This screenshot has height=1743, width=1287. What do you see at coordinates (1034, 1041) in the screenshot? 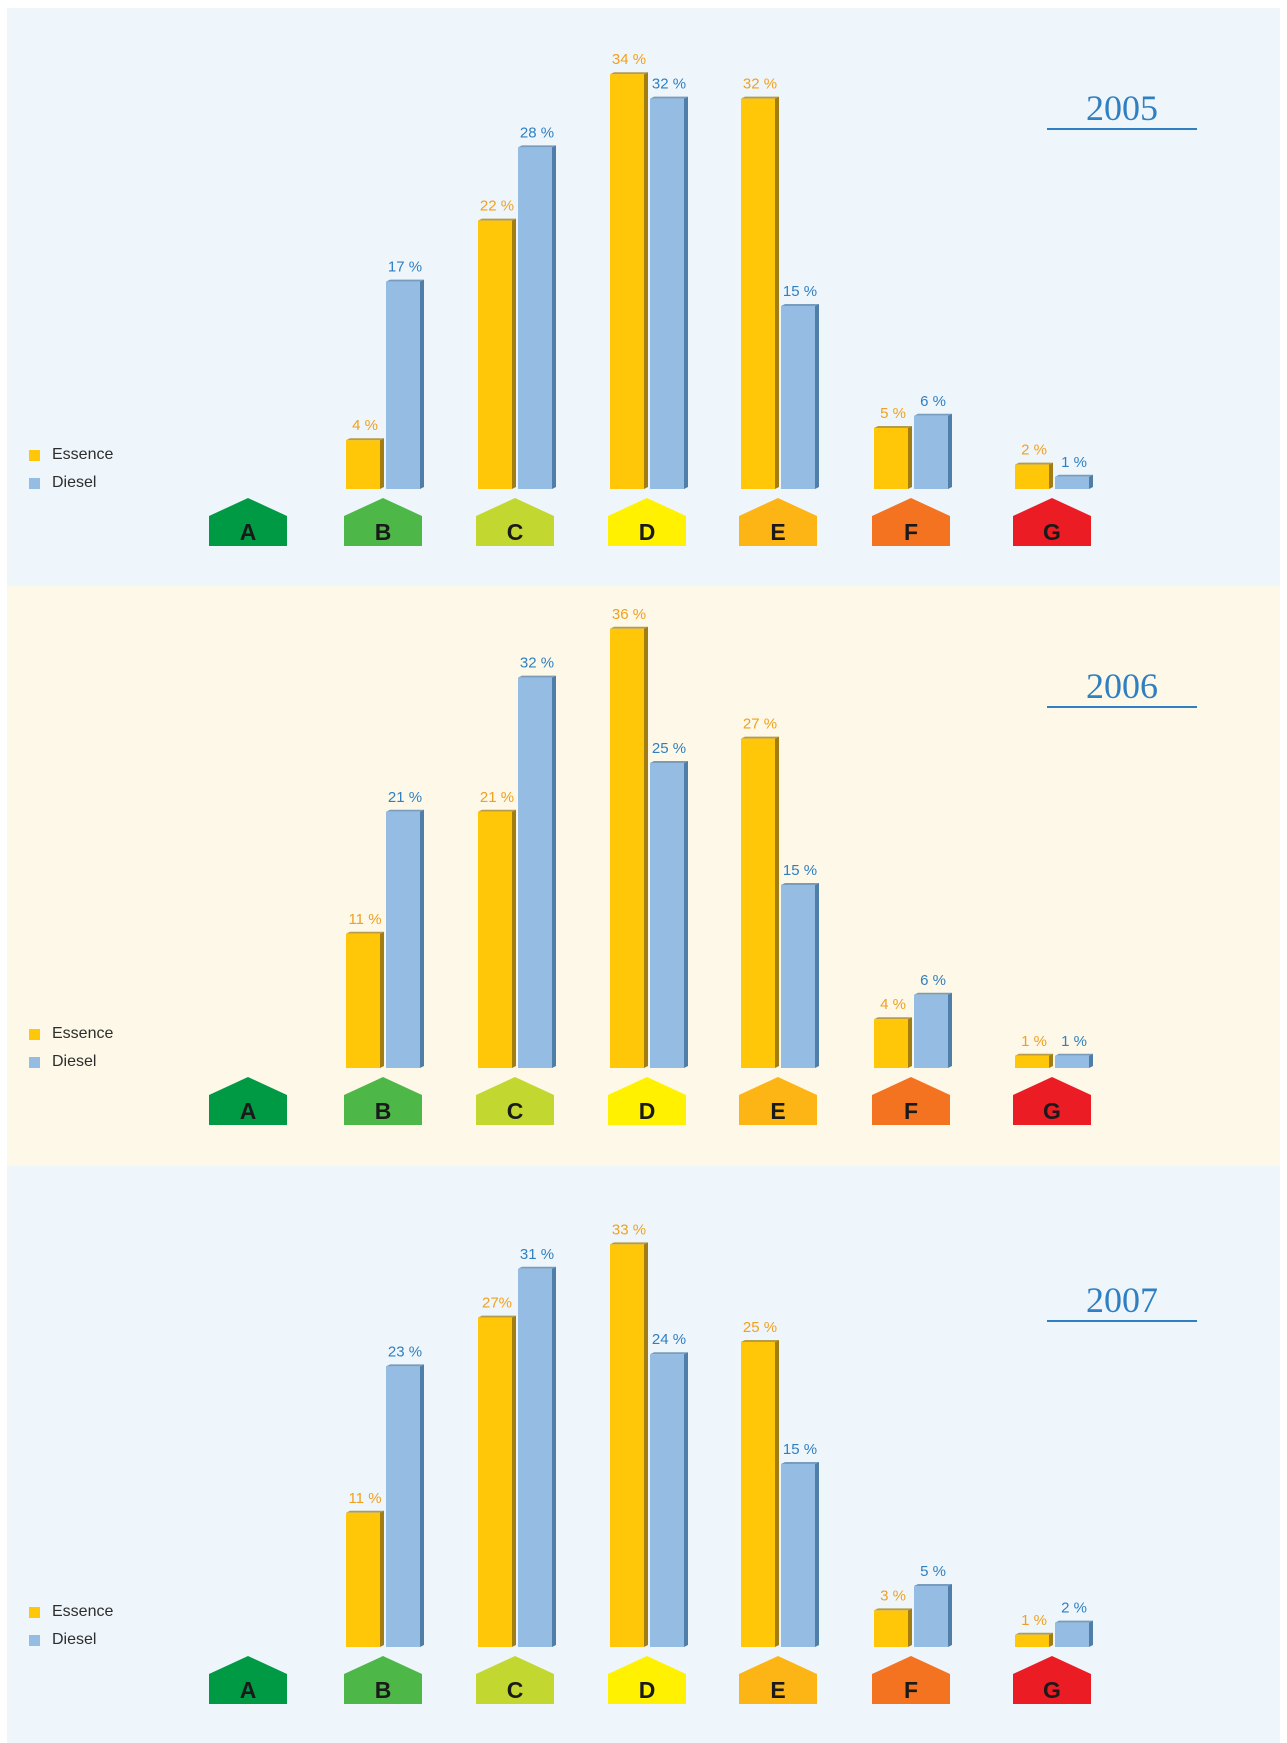
I see `data-label-essence: 1 %` at bounding box center [1034, 1041].